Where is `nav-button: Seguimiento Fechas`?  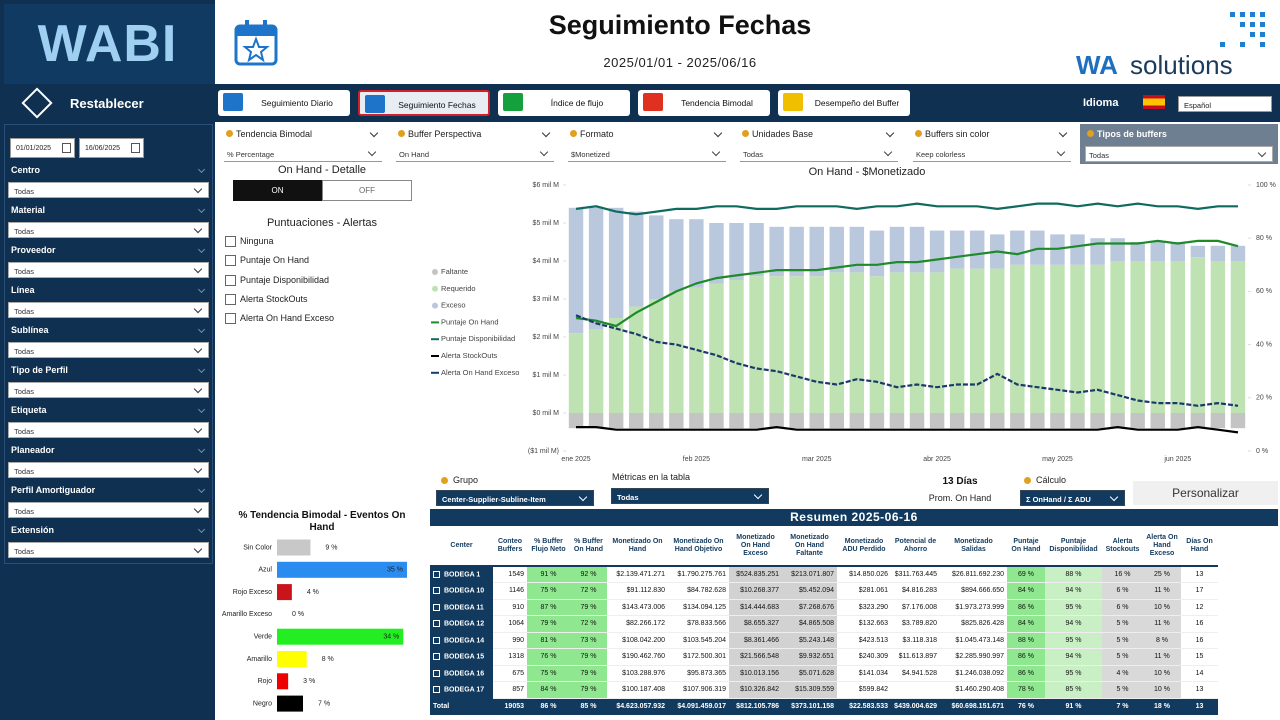 nav-button: Seguimiento Fechas is located at coordinates (424, 103).